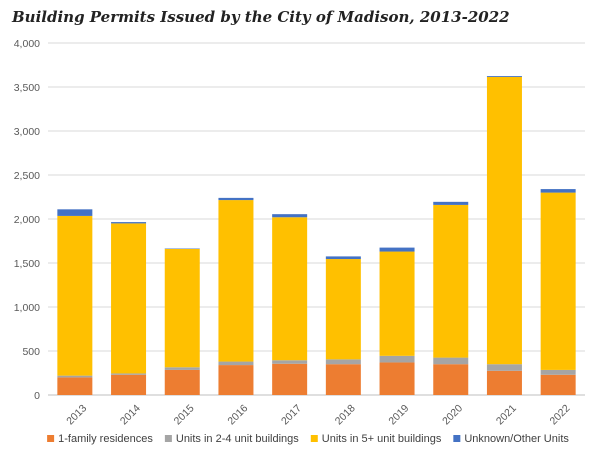 This screenshot has width=616, height=473. What do you see at coordinates (27, 132) in the screenshot?
I see `y-tick-label-3000: 3,000` at bounding box center [27, 132].